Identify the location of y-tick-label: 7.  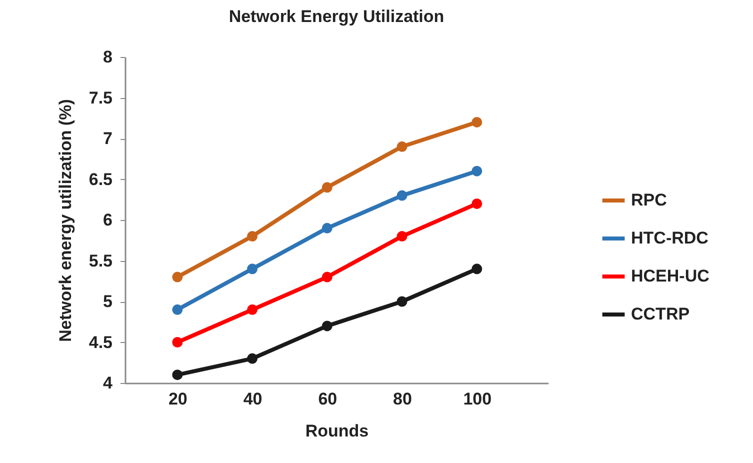
(107, 138).